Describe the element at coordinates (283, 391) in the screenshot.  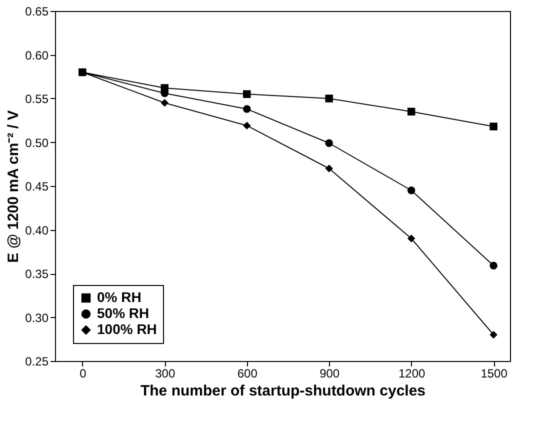
I see `x-axis-title: The number of startup-shutdown cycles` at that location.